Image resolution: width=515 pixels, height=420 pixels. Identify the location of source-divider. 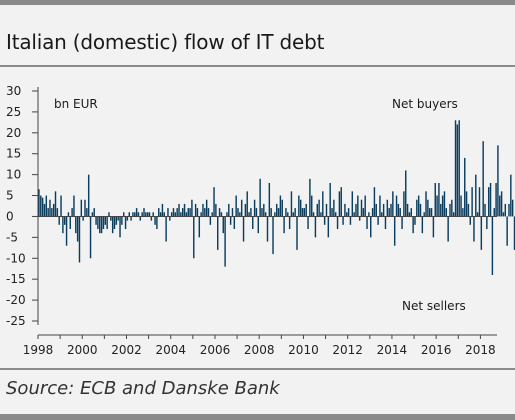
(257, 369).